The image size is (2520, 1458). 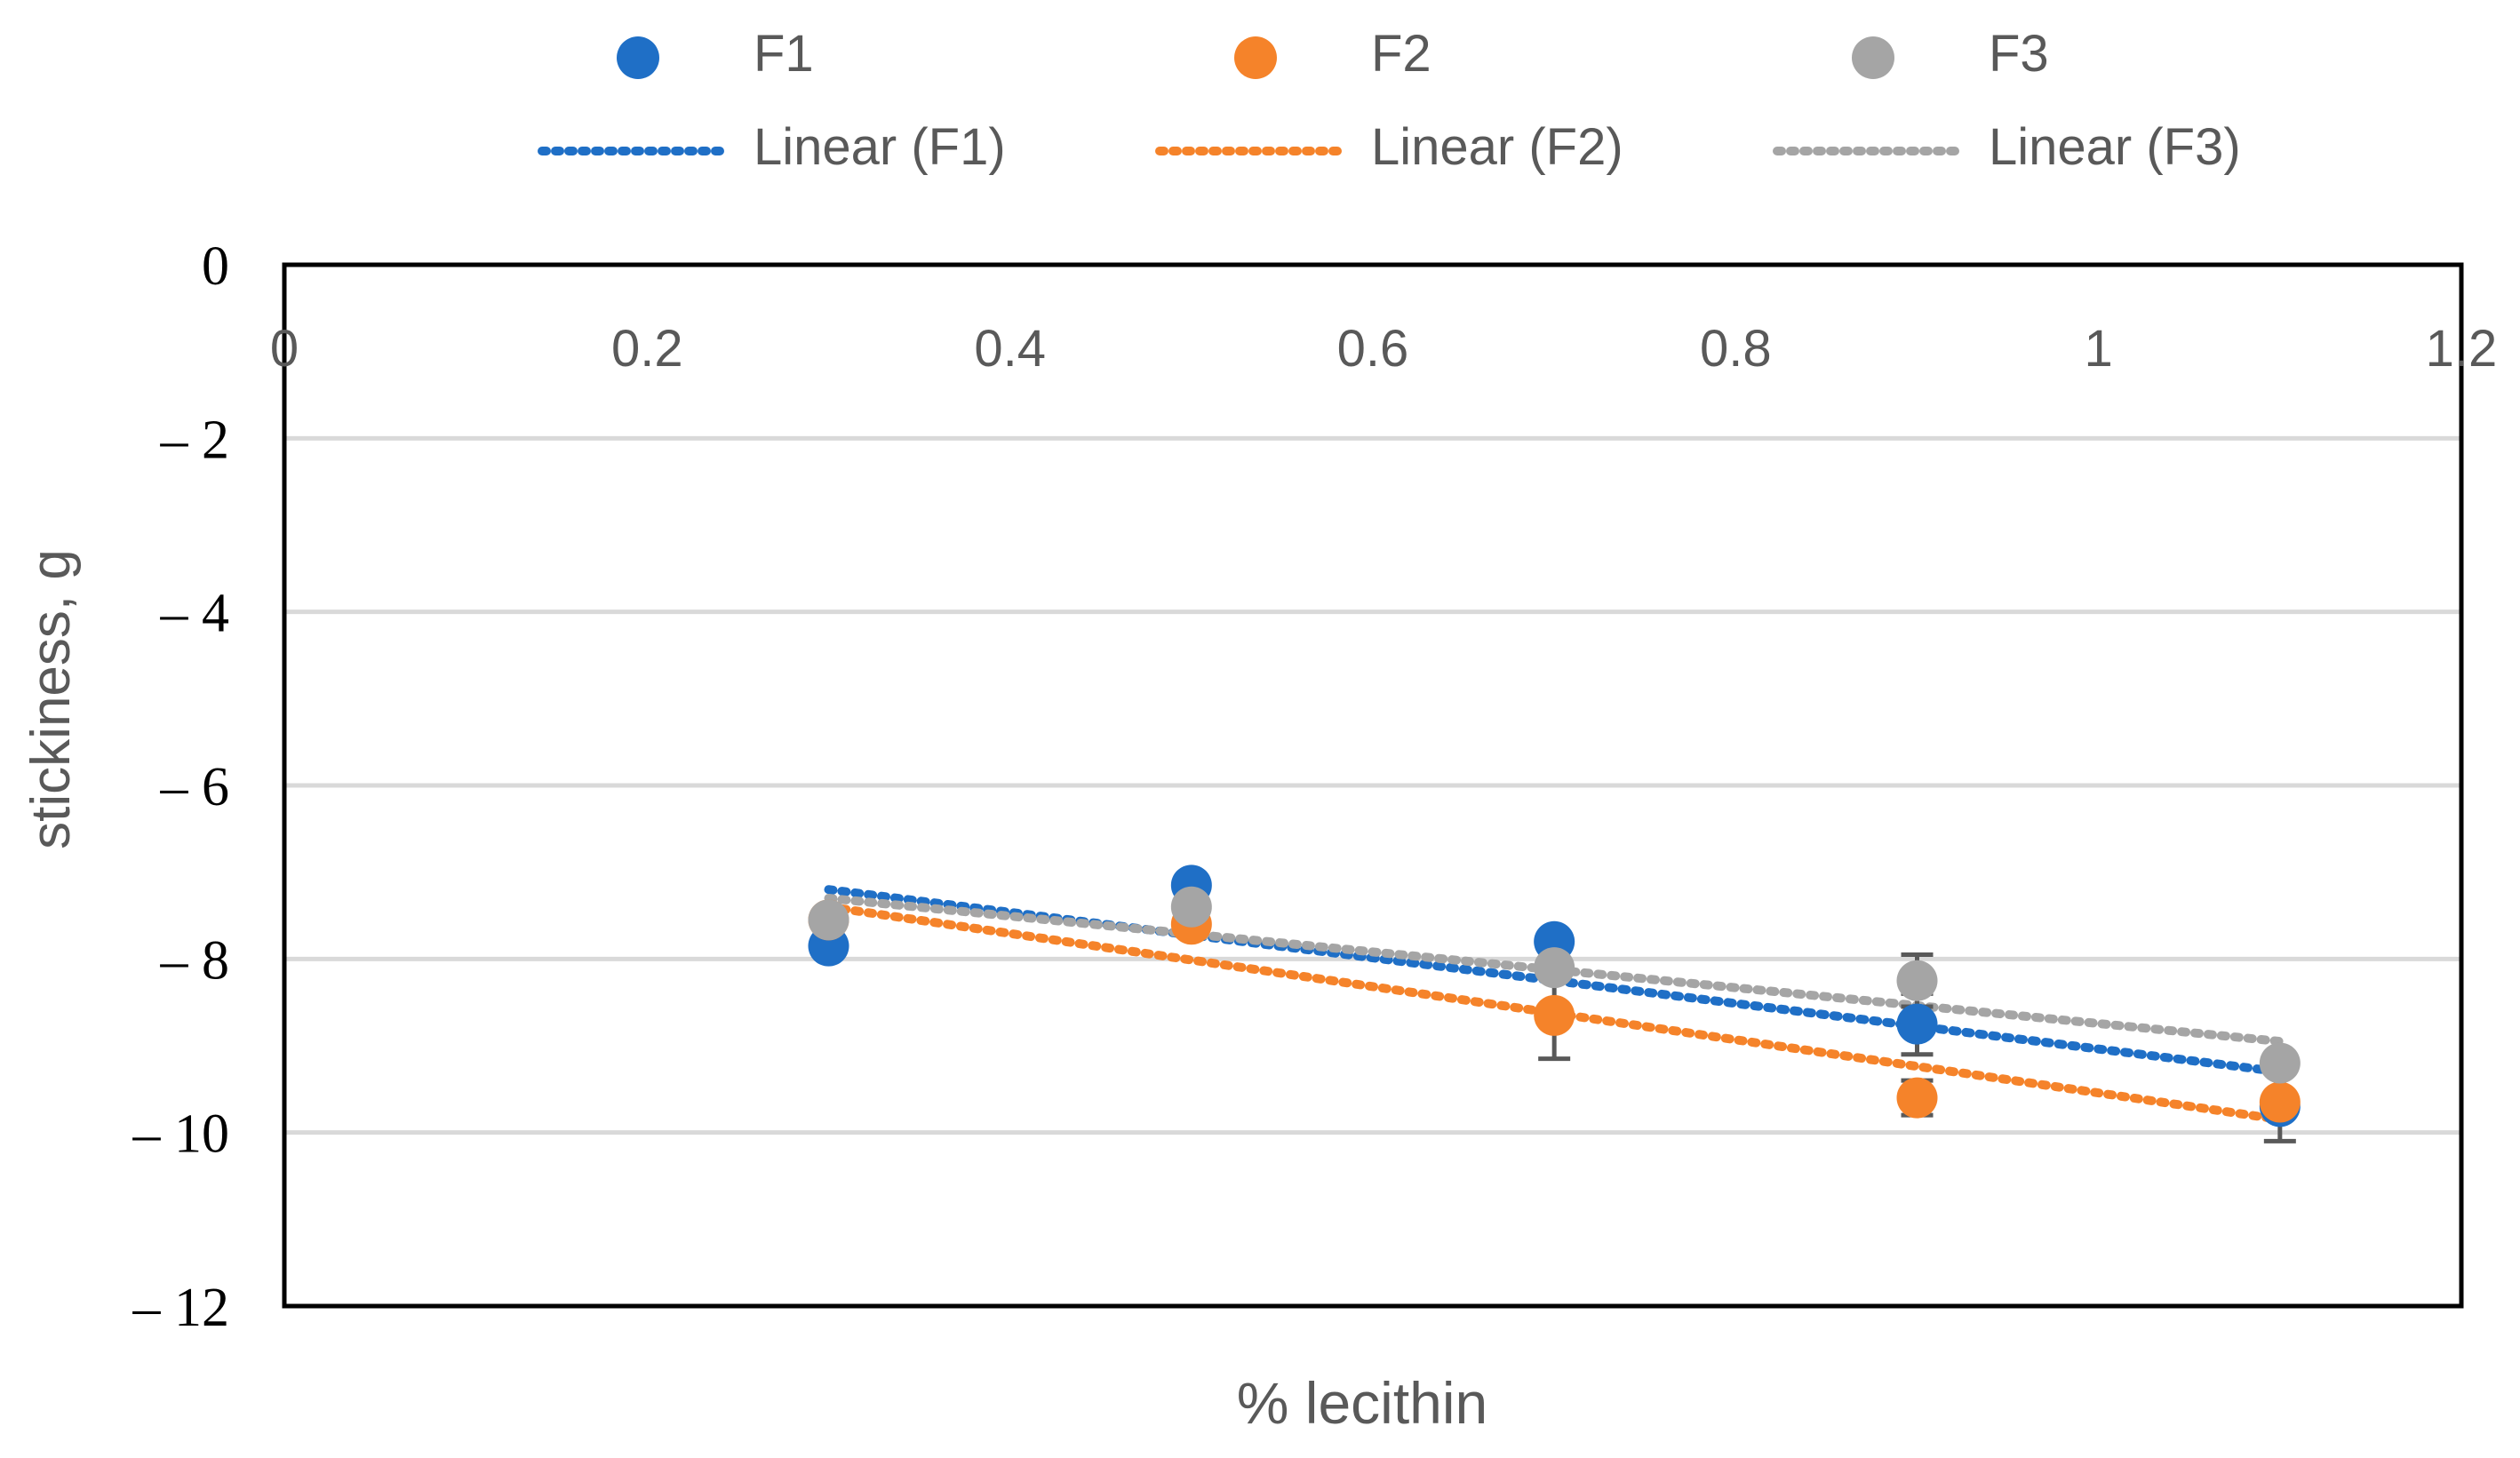 I want to click on legend-trend-label-f3: Linear (F3), so click(x=2115, y=147).